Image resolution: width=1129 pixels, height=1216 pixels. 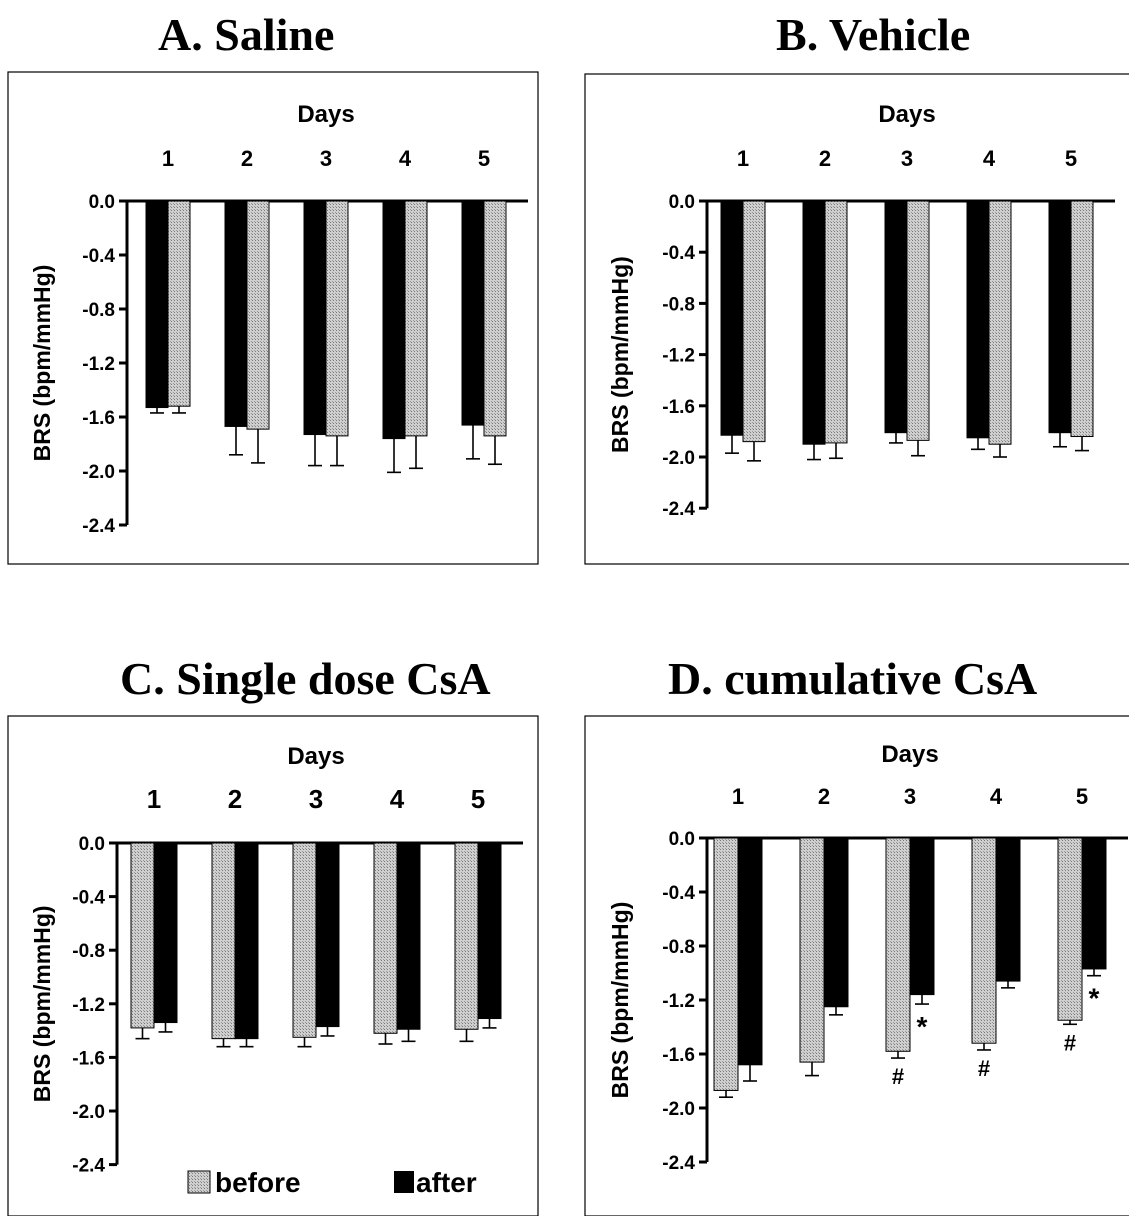 I want to click on panel-c-category-label: 5, so click(x=478, y=799).